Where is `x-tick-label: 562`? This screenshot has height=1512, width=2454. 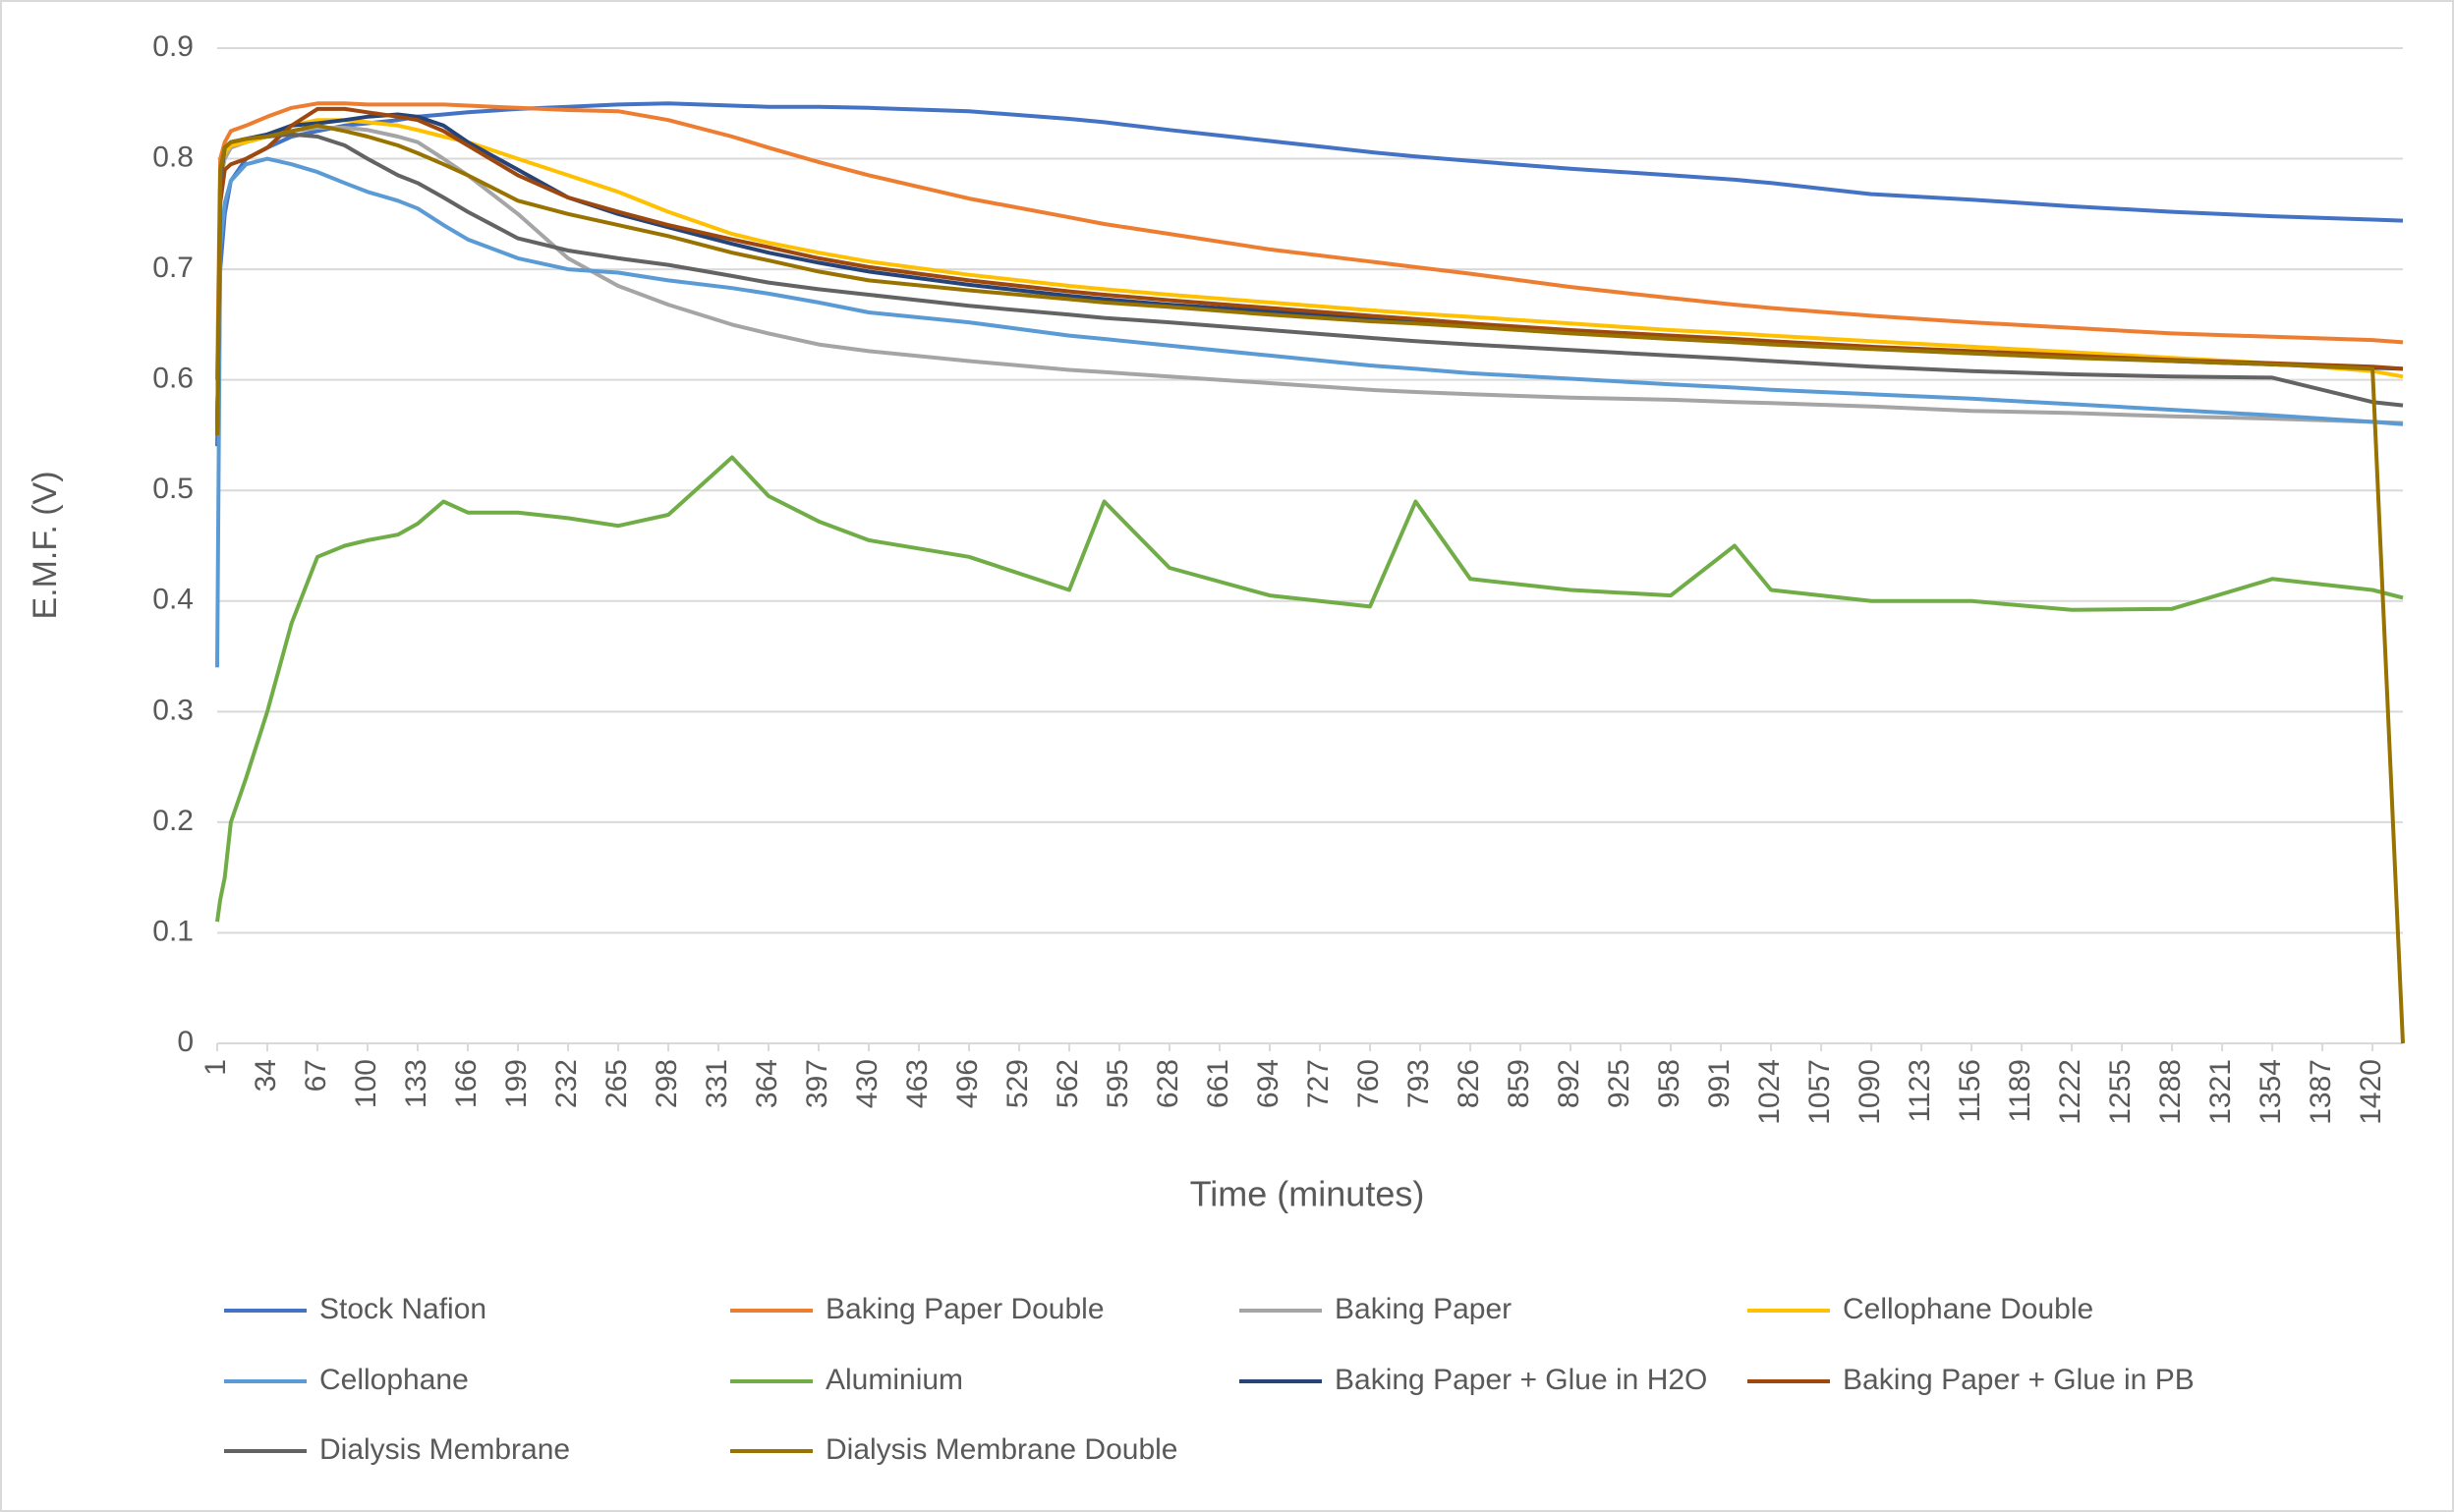
x-tick-label: 562 is located at coordinates (1068, 1083).